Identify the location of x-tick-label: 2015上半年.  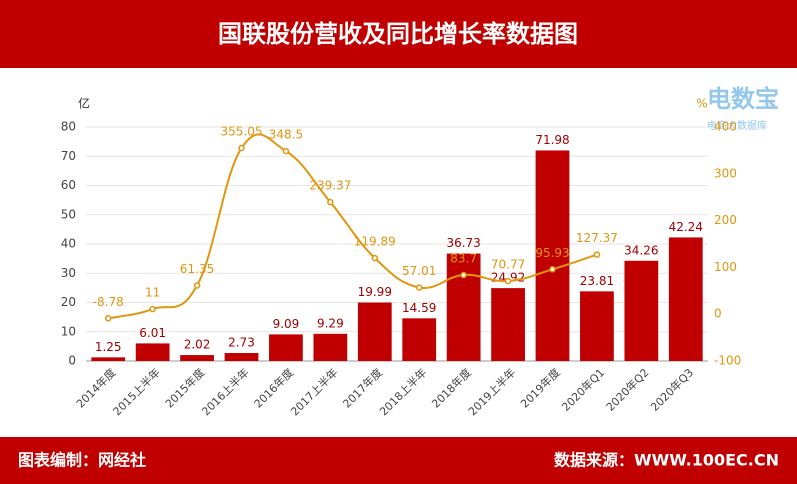
(136, 391).